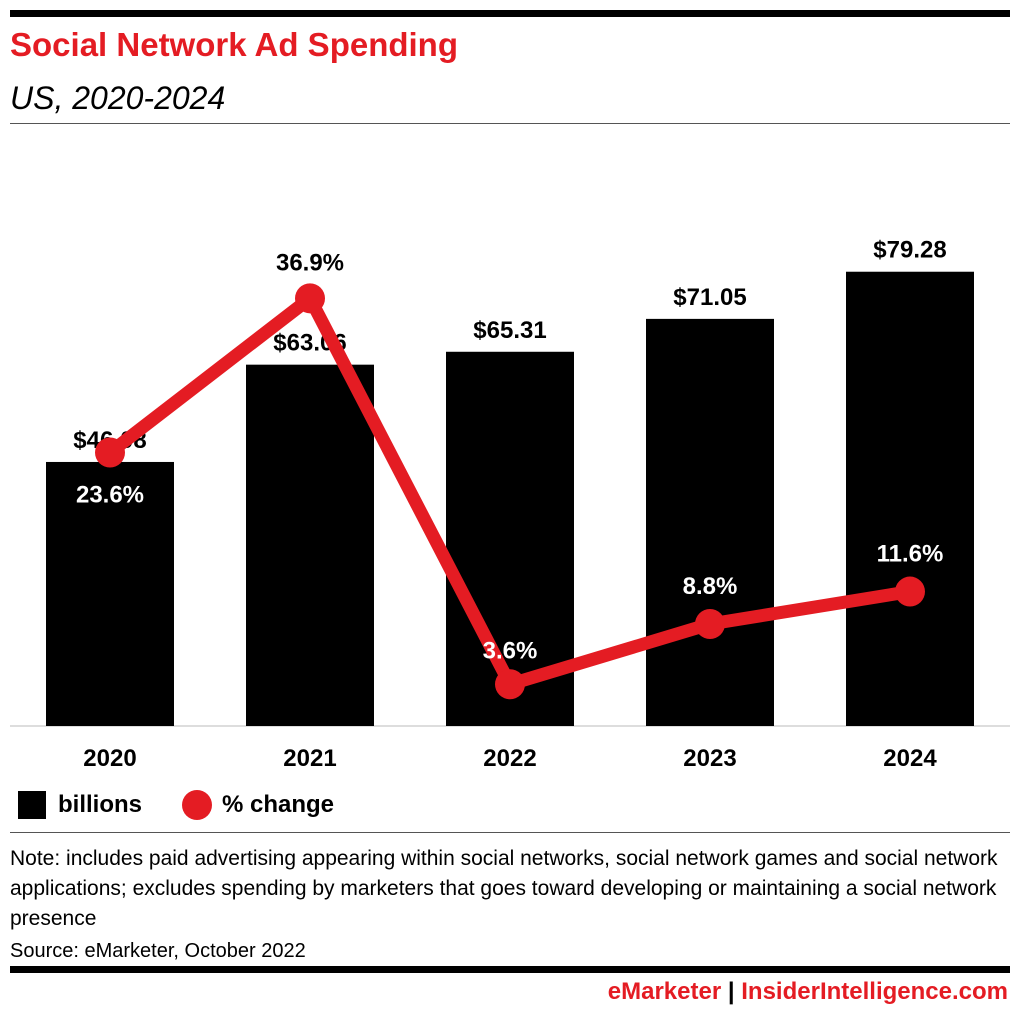 The height and width of the screenshot is (1016, 1020). What do you see at coordinates (278, 804) in the screenshot?
I see `legend-line-label: % change` at bounding box center [278, 804].